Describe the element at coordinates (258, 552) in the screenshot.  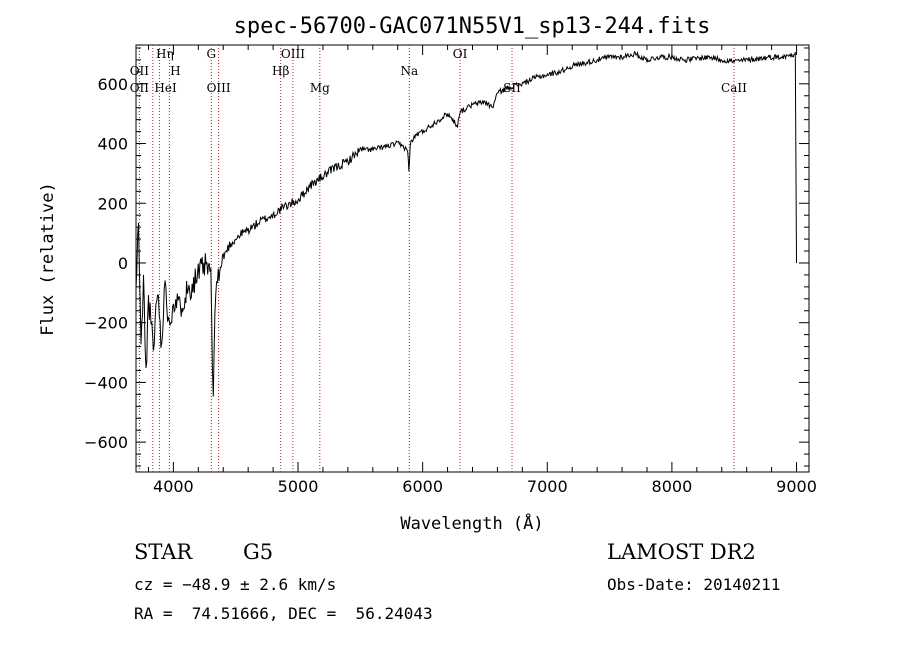
I see `object-subclass: G5` at that location.